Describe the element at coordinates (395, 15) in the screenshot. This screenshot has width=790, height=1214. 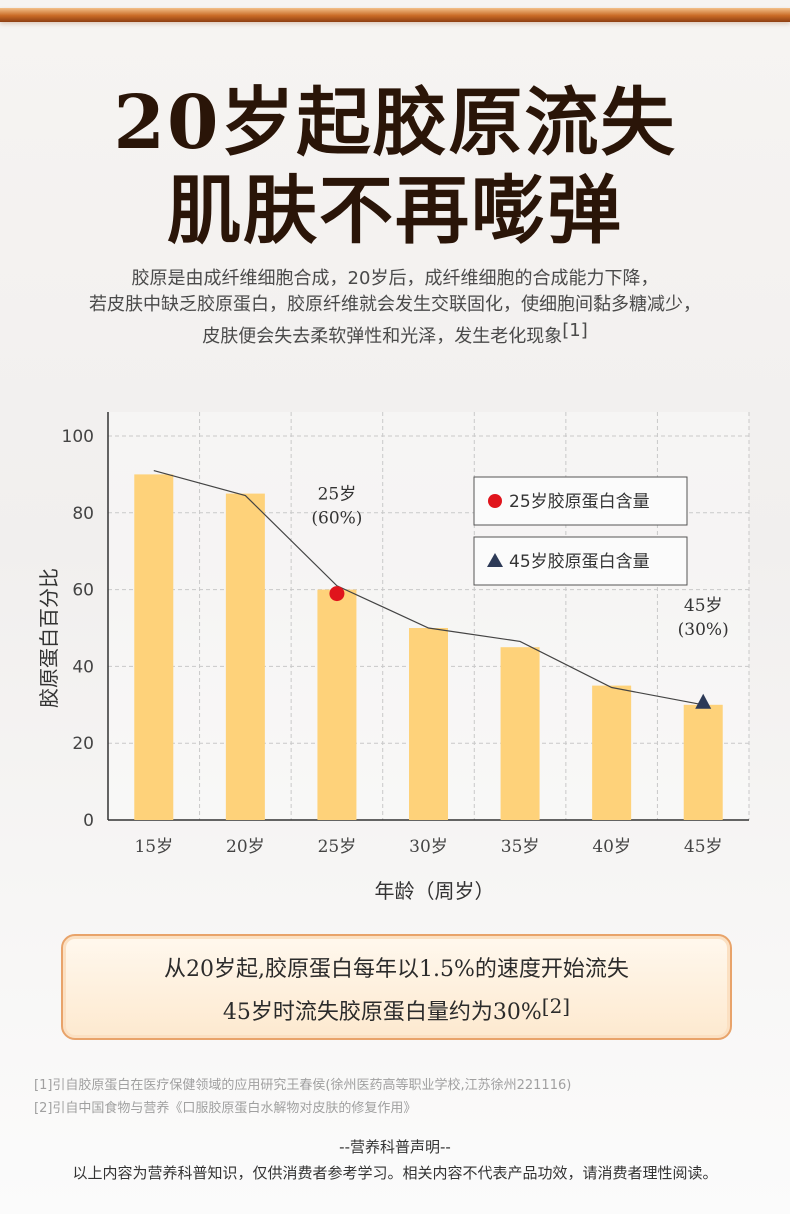
I see `top-decorative-bar` at that location.